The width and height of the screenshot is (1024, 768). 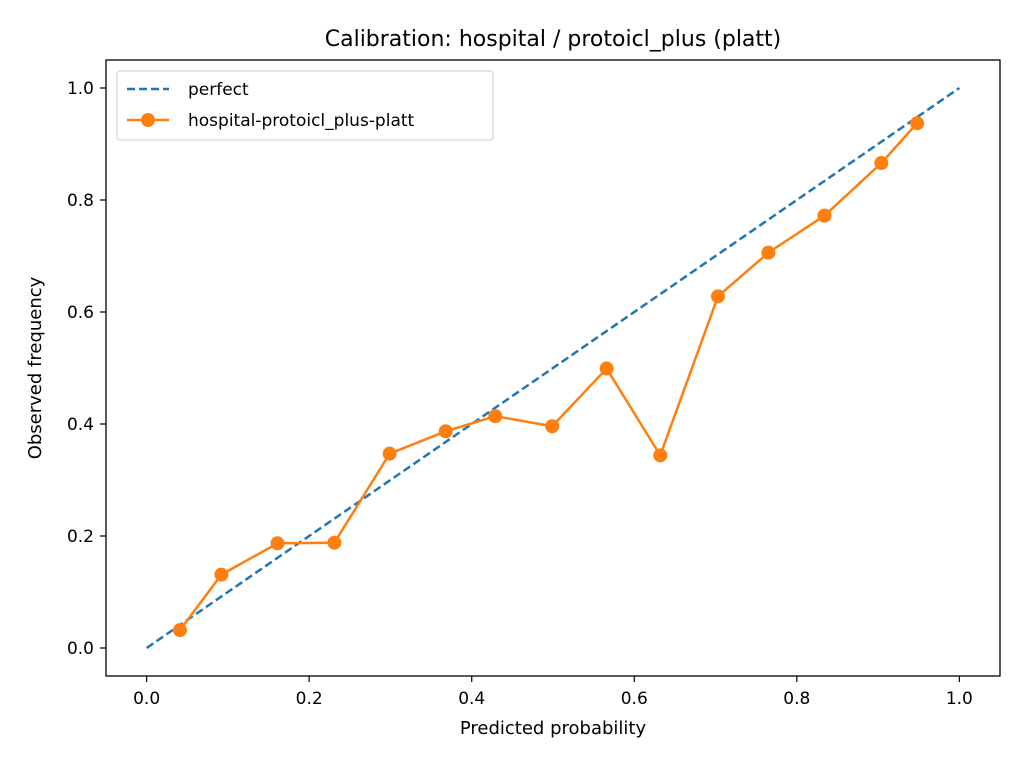 I want to click on x-axis-label: Predicted probability, so click(x=553, y=728).